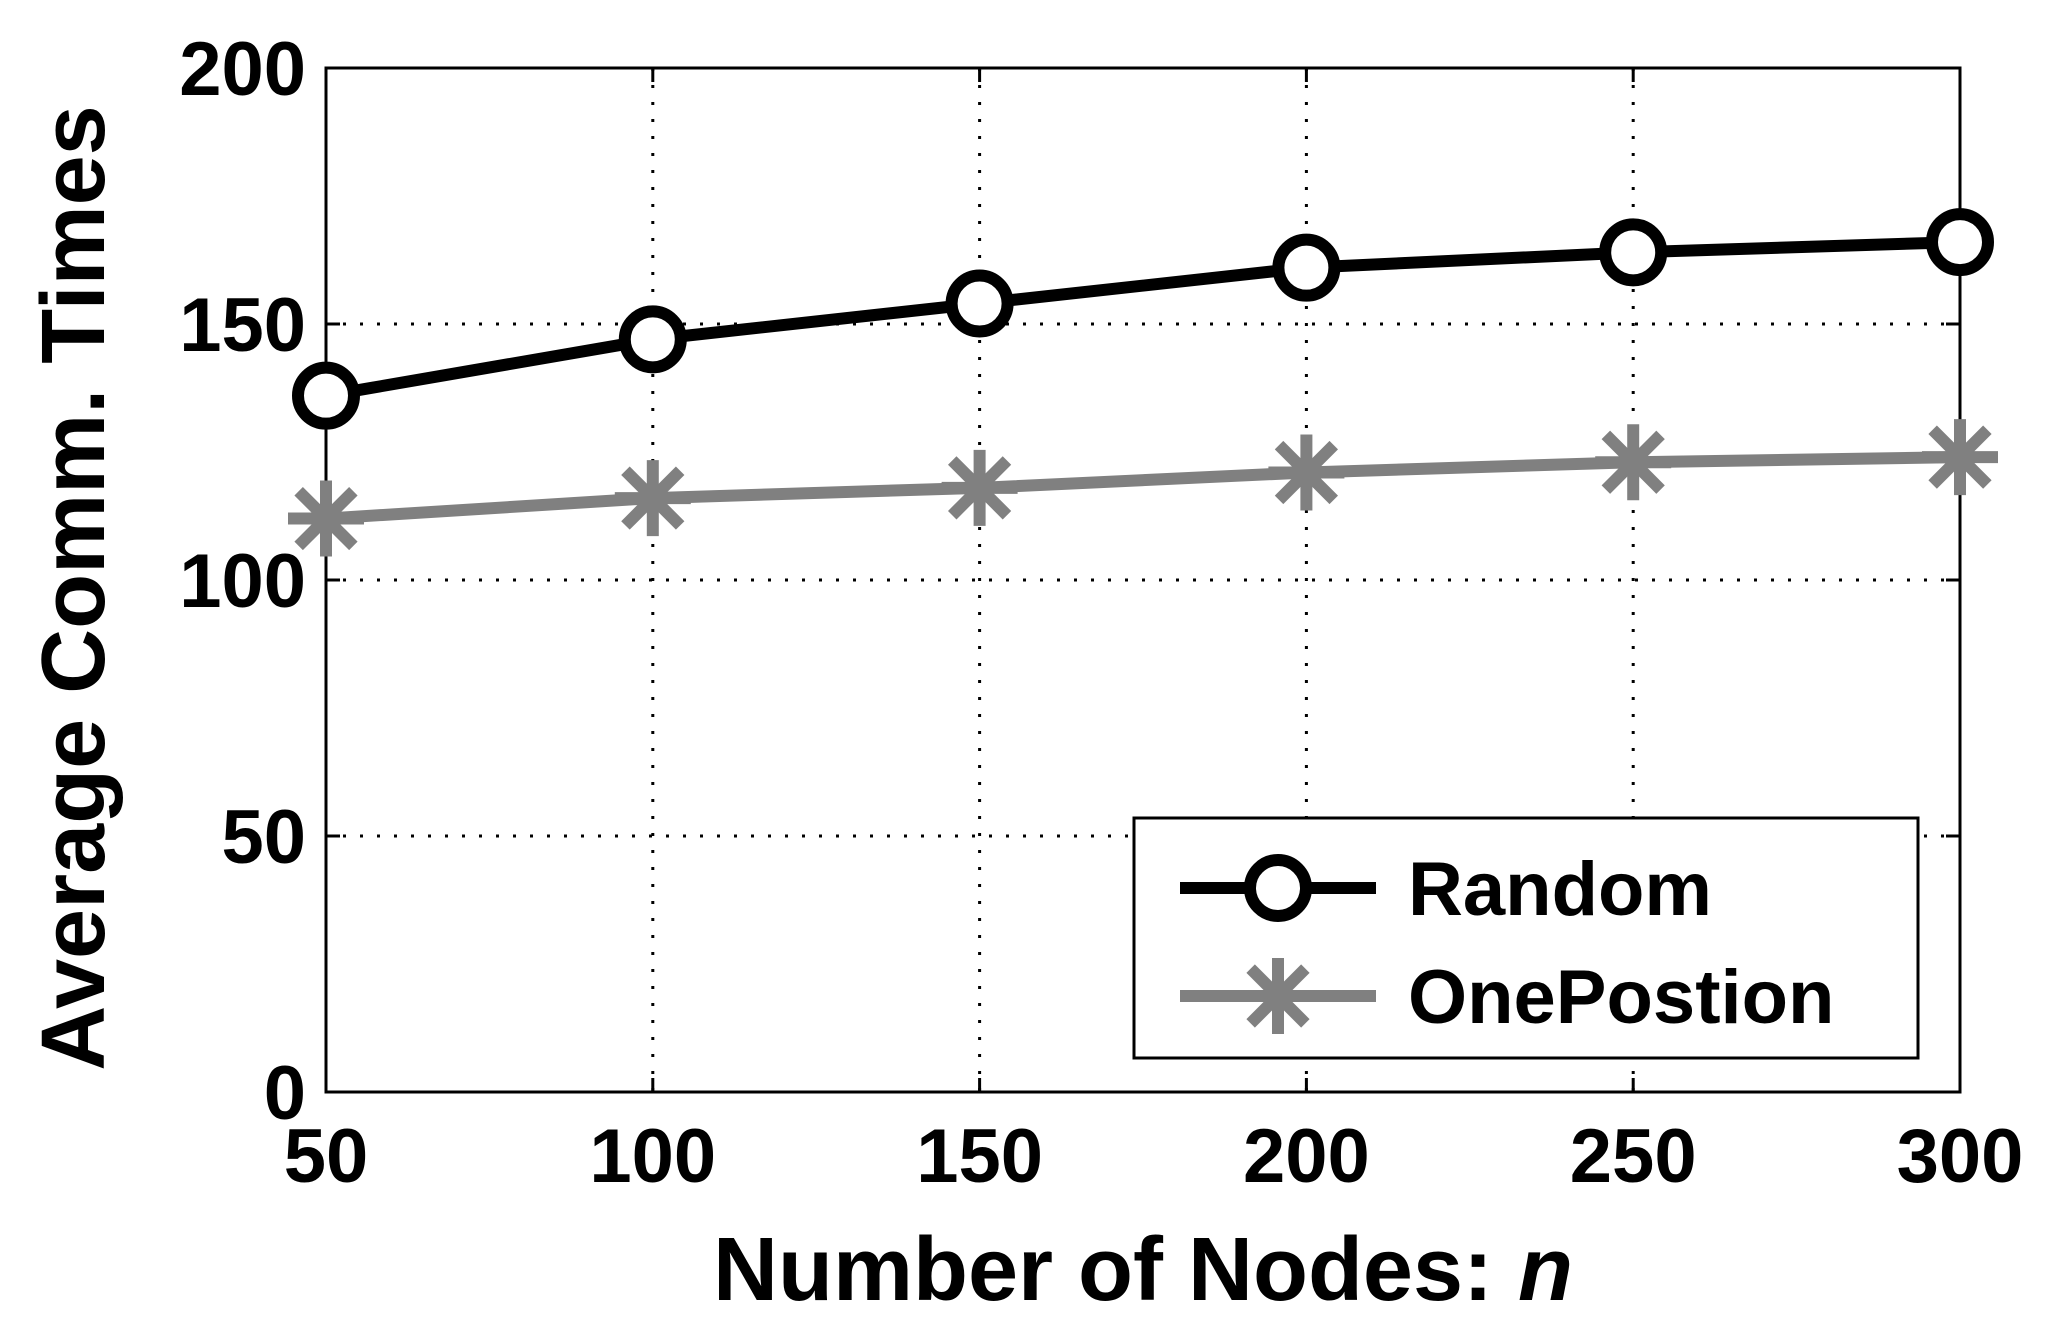 This screenshot has width=2046, height=1326. I want to click on y-tick-label: 0, so click(285, 1093).